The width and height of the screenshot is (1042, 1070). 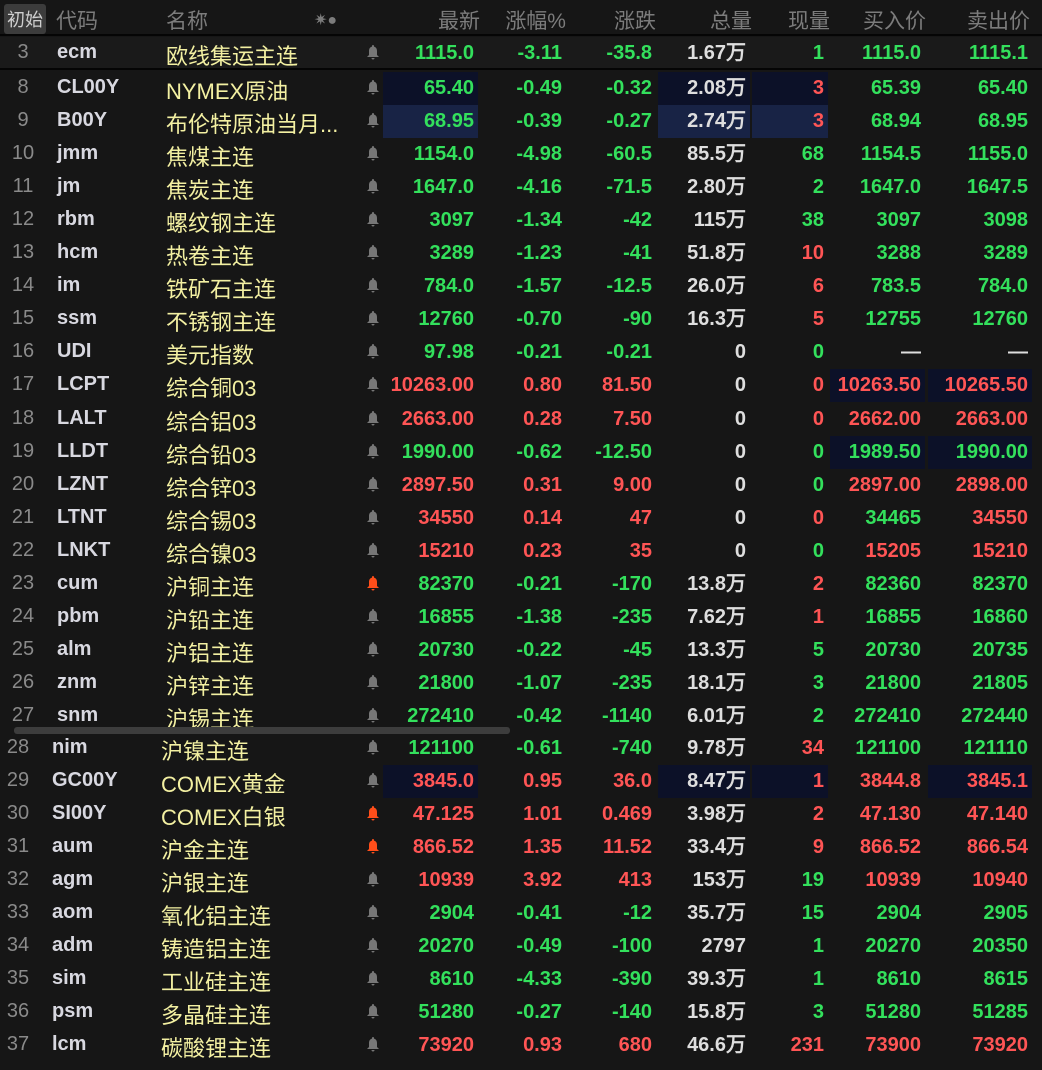 I want to click on table-row: 33 aom 氧化铝主连 2904 -0.41 -12 35.7万 15 2904 2905, so click(x=521, y=913).